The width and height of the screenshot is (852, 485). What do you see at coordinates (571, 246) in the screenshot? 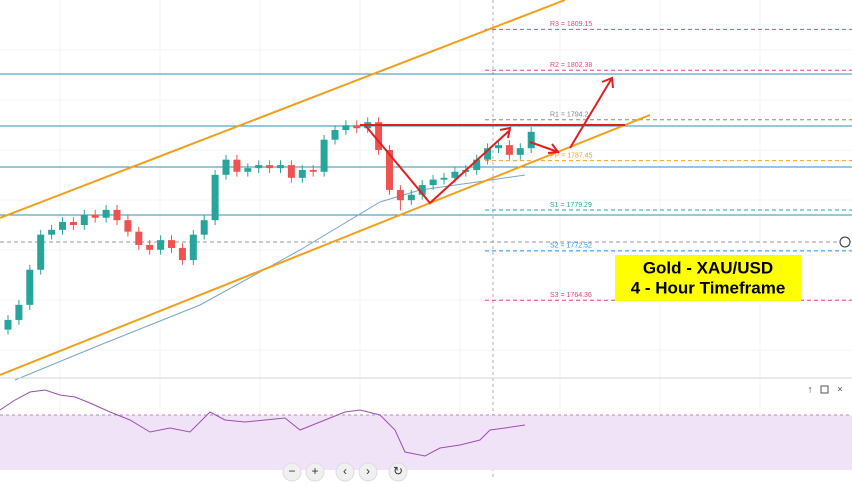
I see `pivot-label: S2 = 1772.52` at bounding box center [571, 246].